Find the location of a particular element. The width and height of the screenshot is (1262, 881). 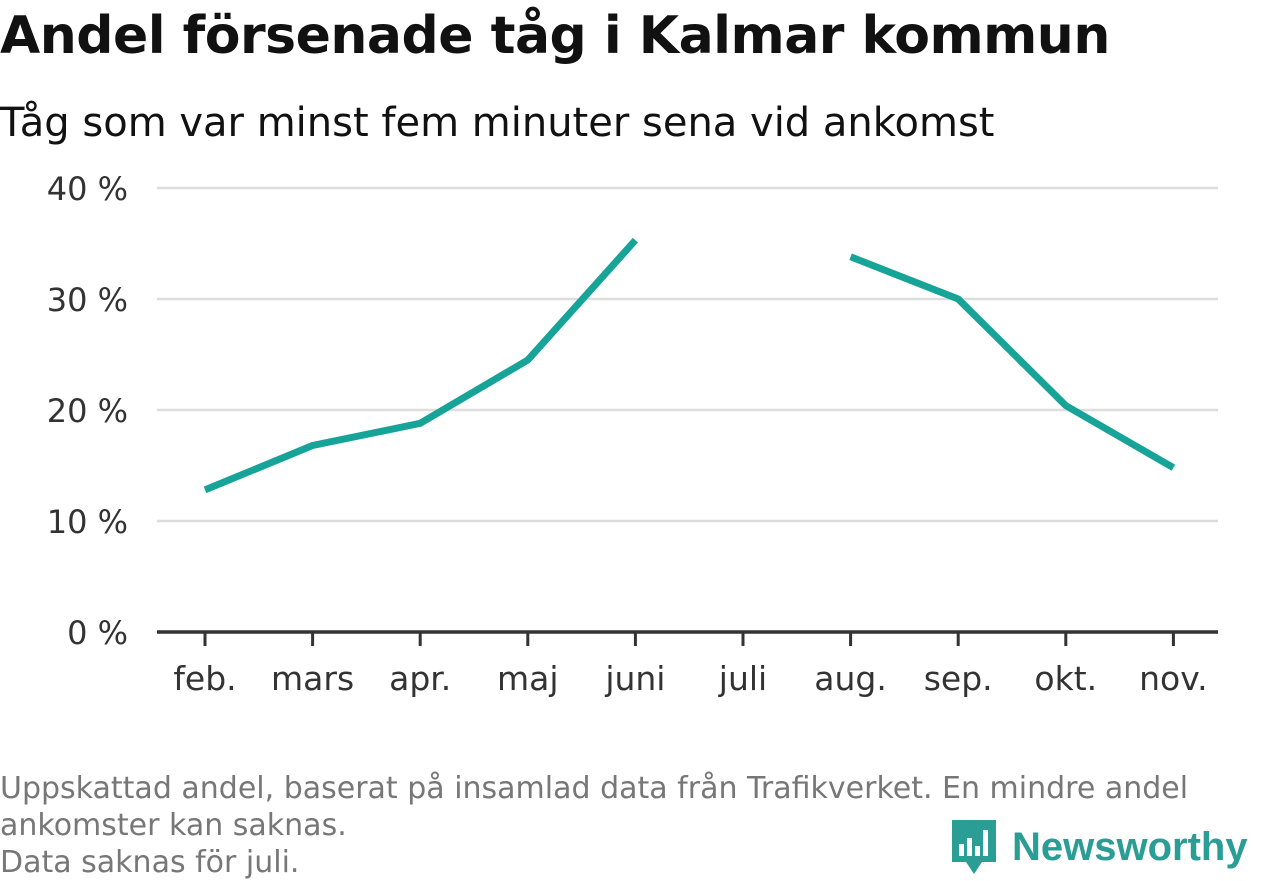

x-tick-label: aug. is located at coordinates (850, 678).